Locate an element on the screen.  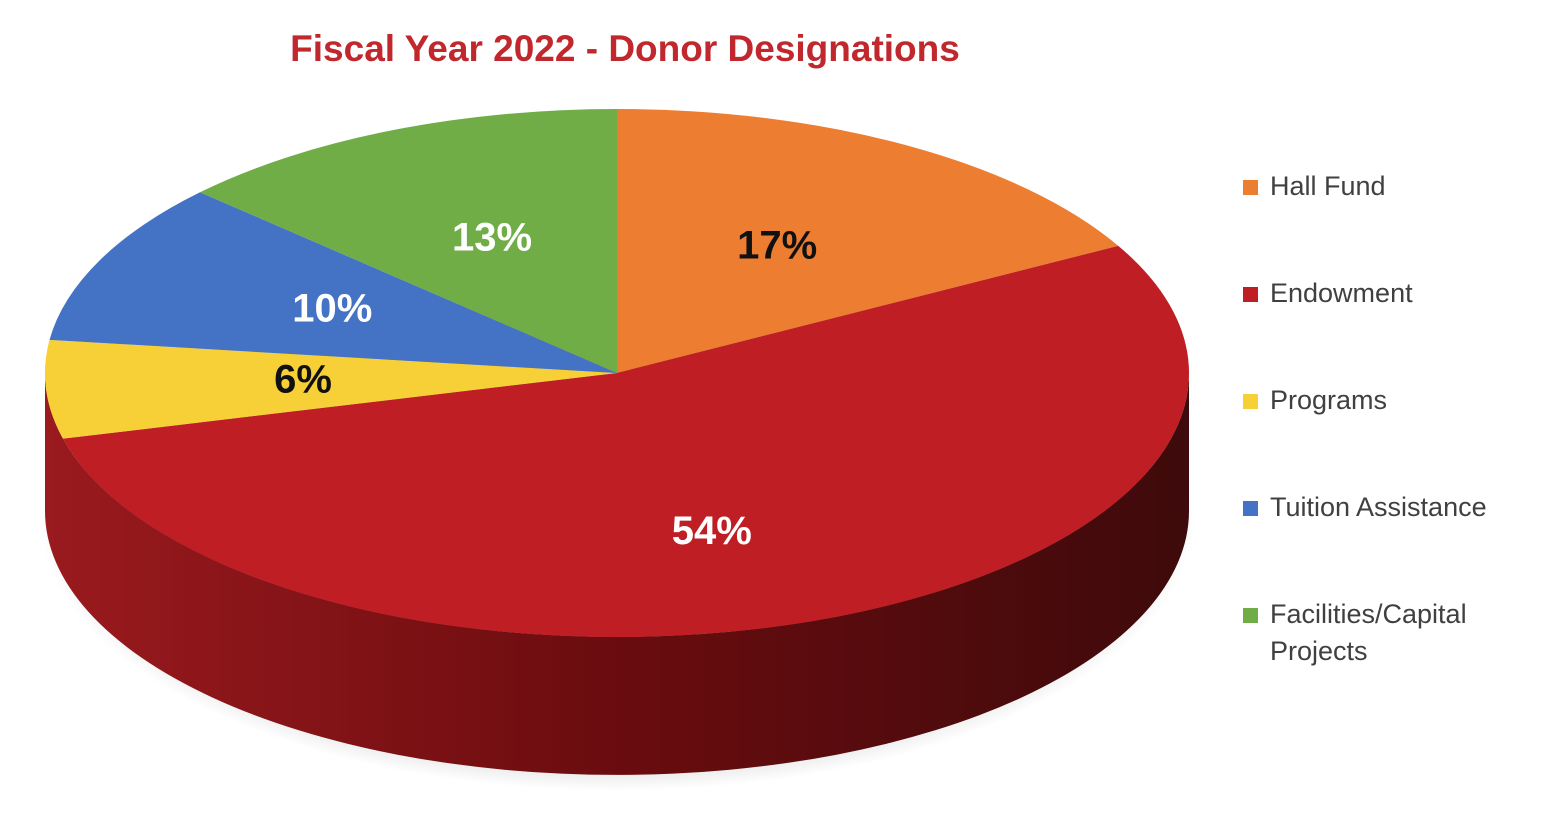
legend-item-hall-fund: Hall Fund is located at coordinates (1314, 186).